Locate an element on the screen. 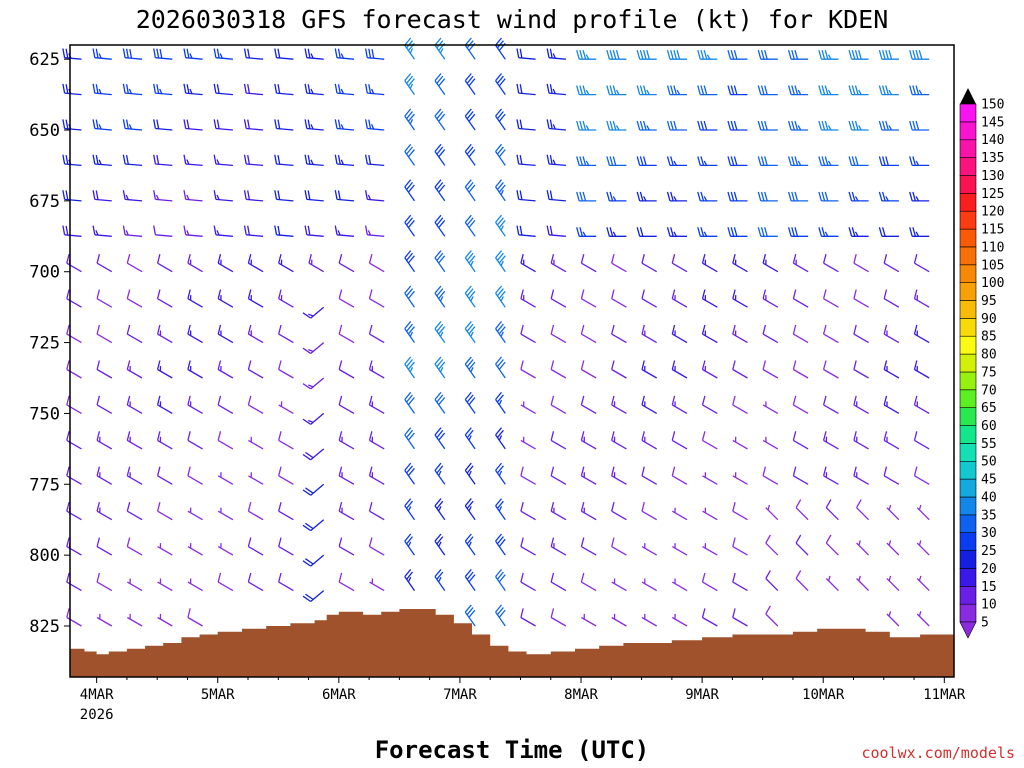 This screenshot has width=1024, height=768. x-tick-label: 7MAR is located at coordinates (460, 695).